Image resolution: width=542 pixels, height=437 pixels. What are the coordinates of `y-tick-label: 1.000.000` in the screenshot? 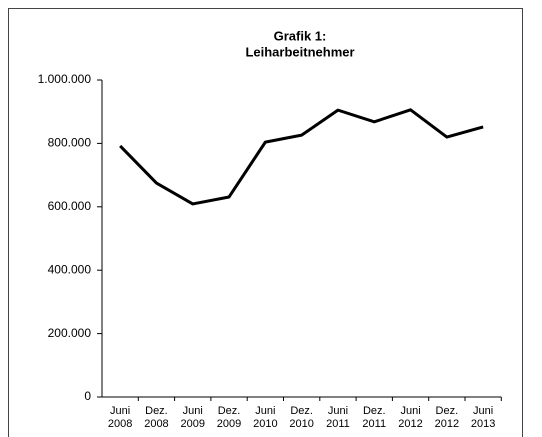 It's located at (65, 79).